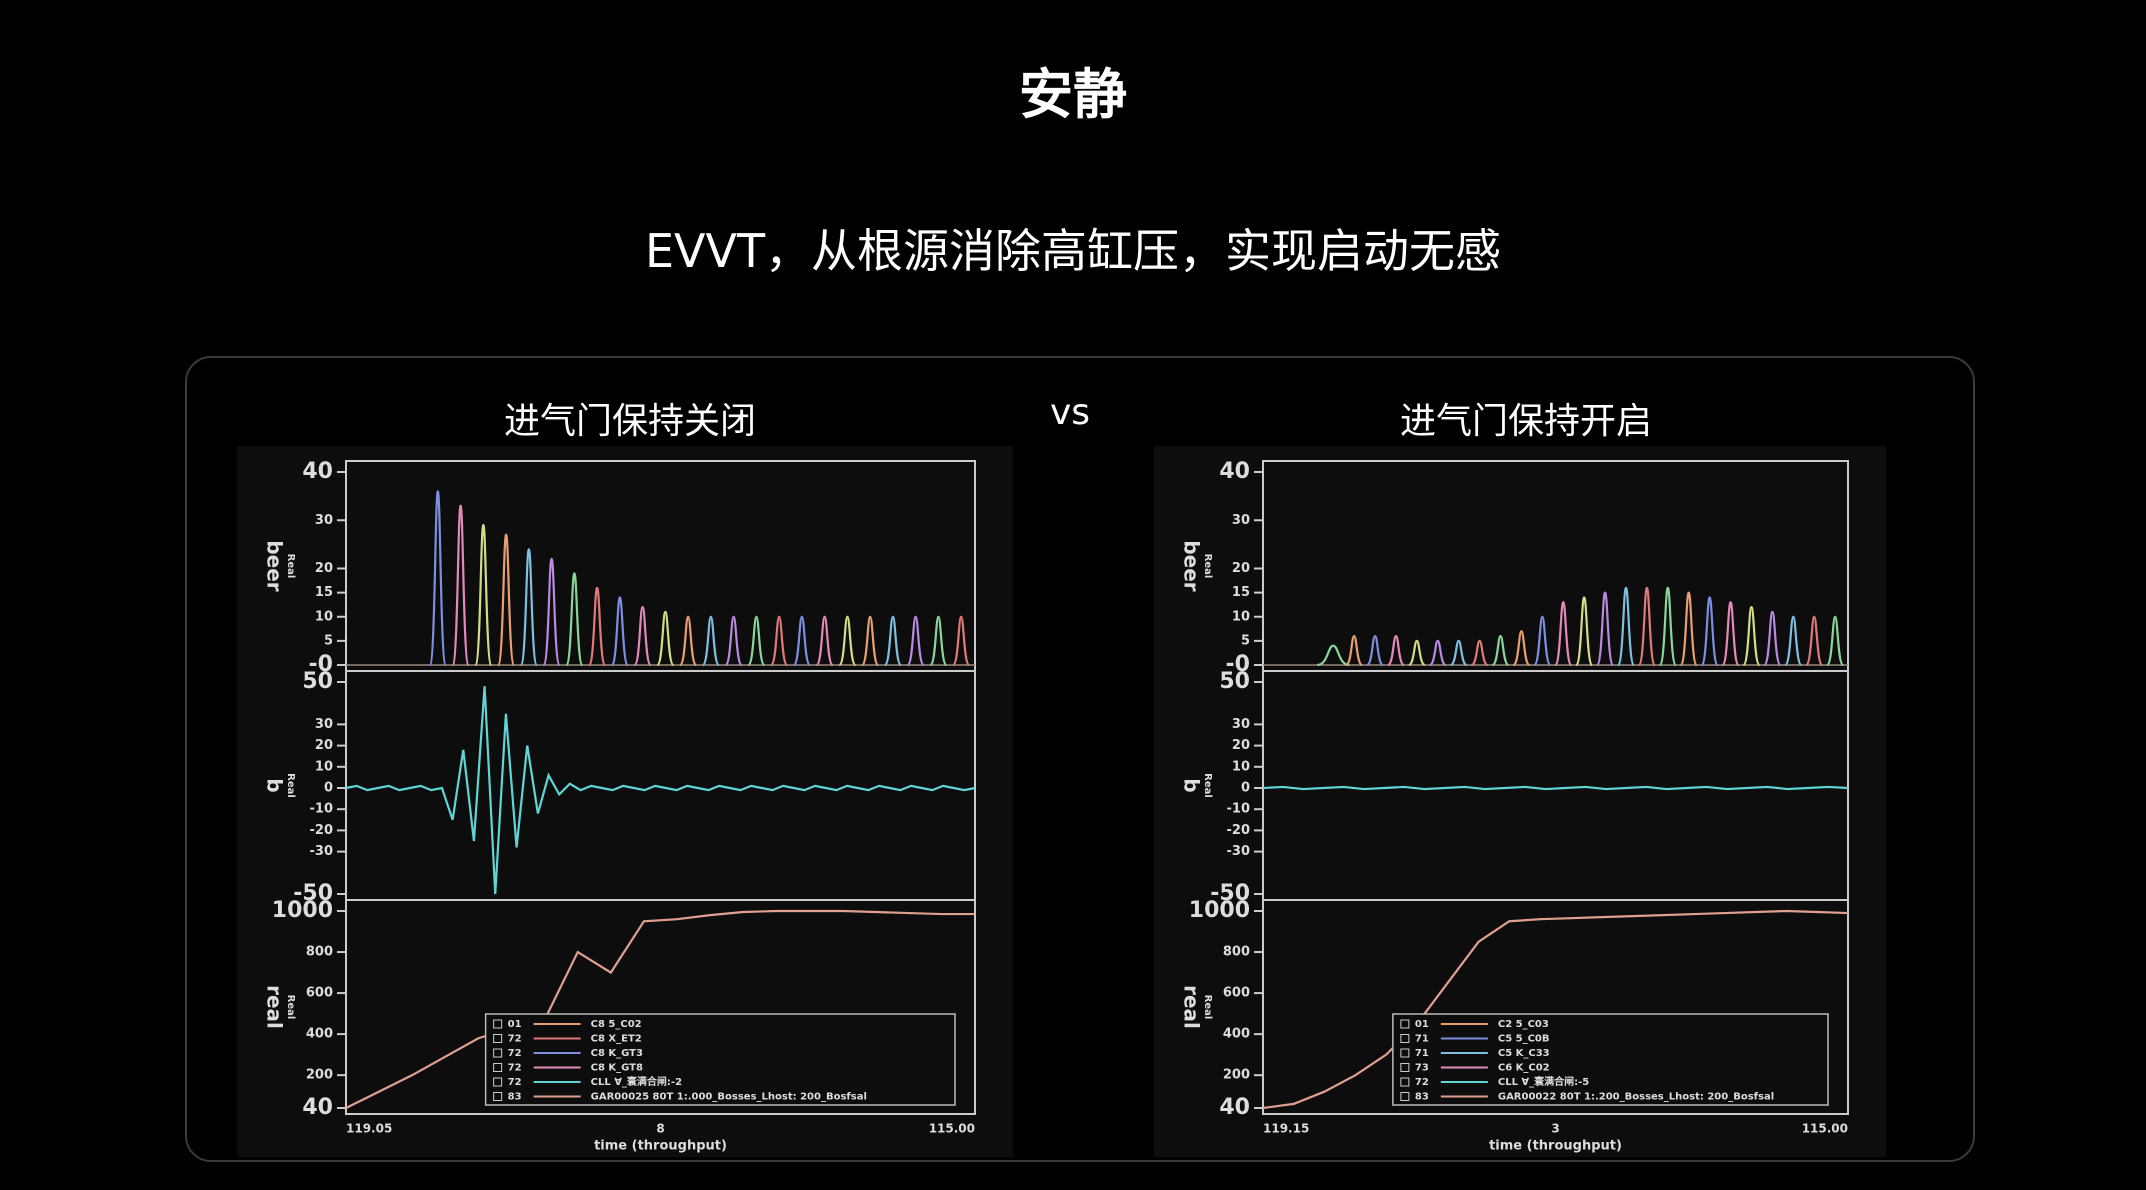 This screenshot has width=2146, height=1190. Describe the element at coordinates (1073, 251) in the screenshot. I see `subtitle: EVVT，从根源消除高缸压，实现启动无感` at that location.